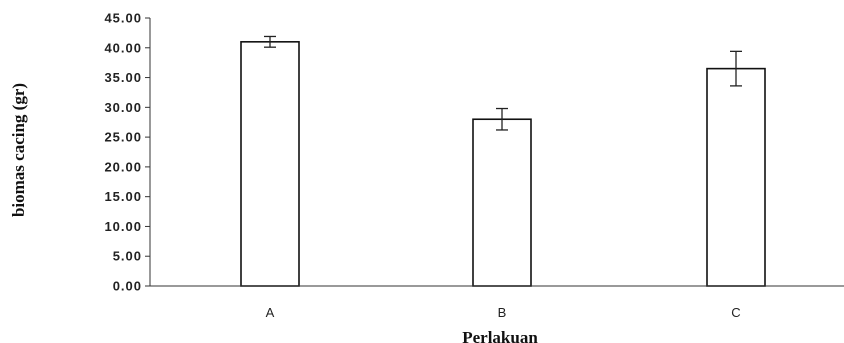  I want to click on y-tick-label: 5.00, so click(127, 256).